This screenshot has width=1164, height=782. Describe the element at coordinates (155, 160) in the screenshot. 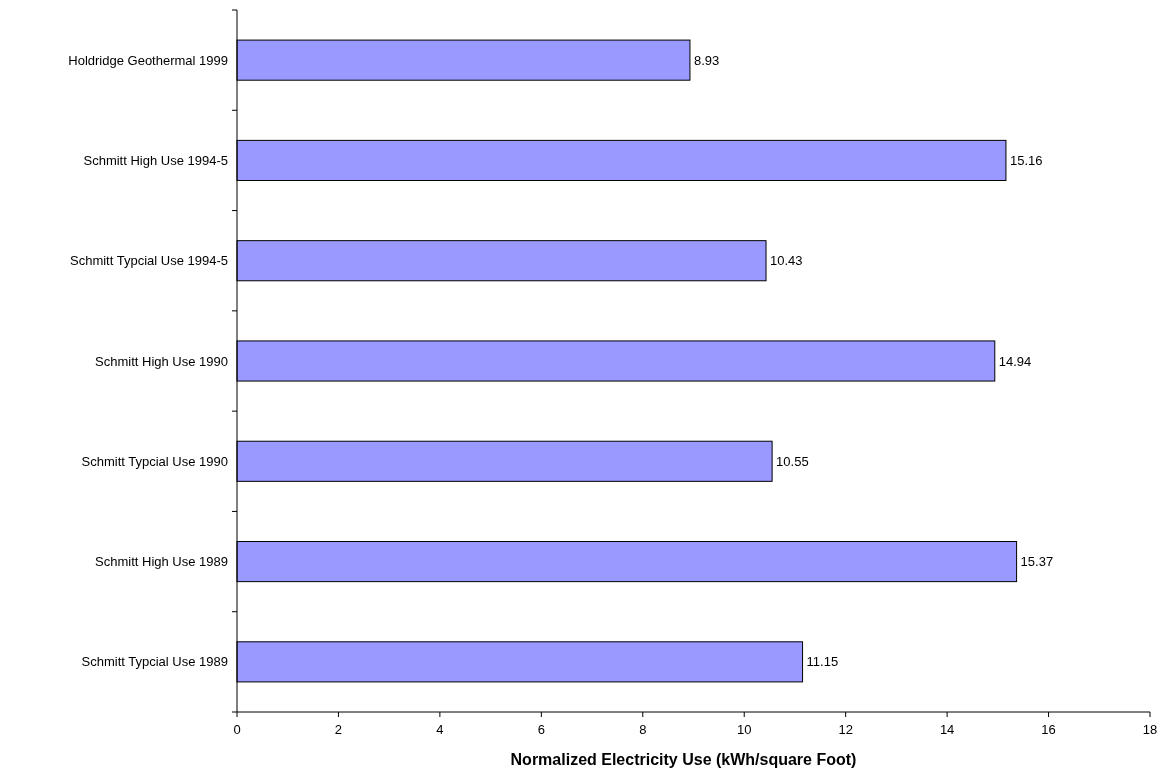

I see `y-tick-label: Schmitt High Use 1994-5` at that location.